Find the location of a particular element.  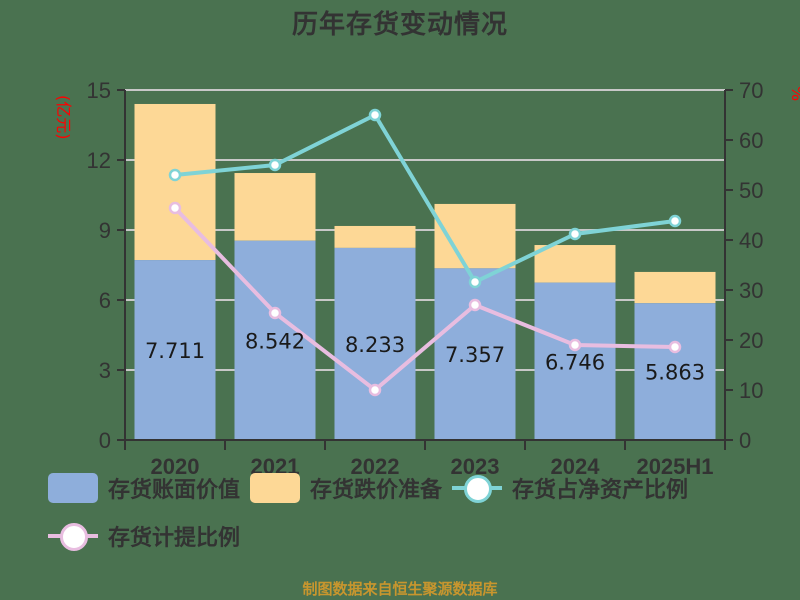

right-tick-label: 60 is located at coordinates (751, 140).